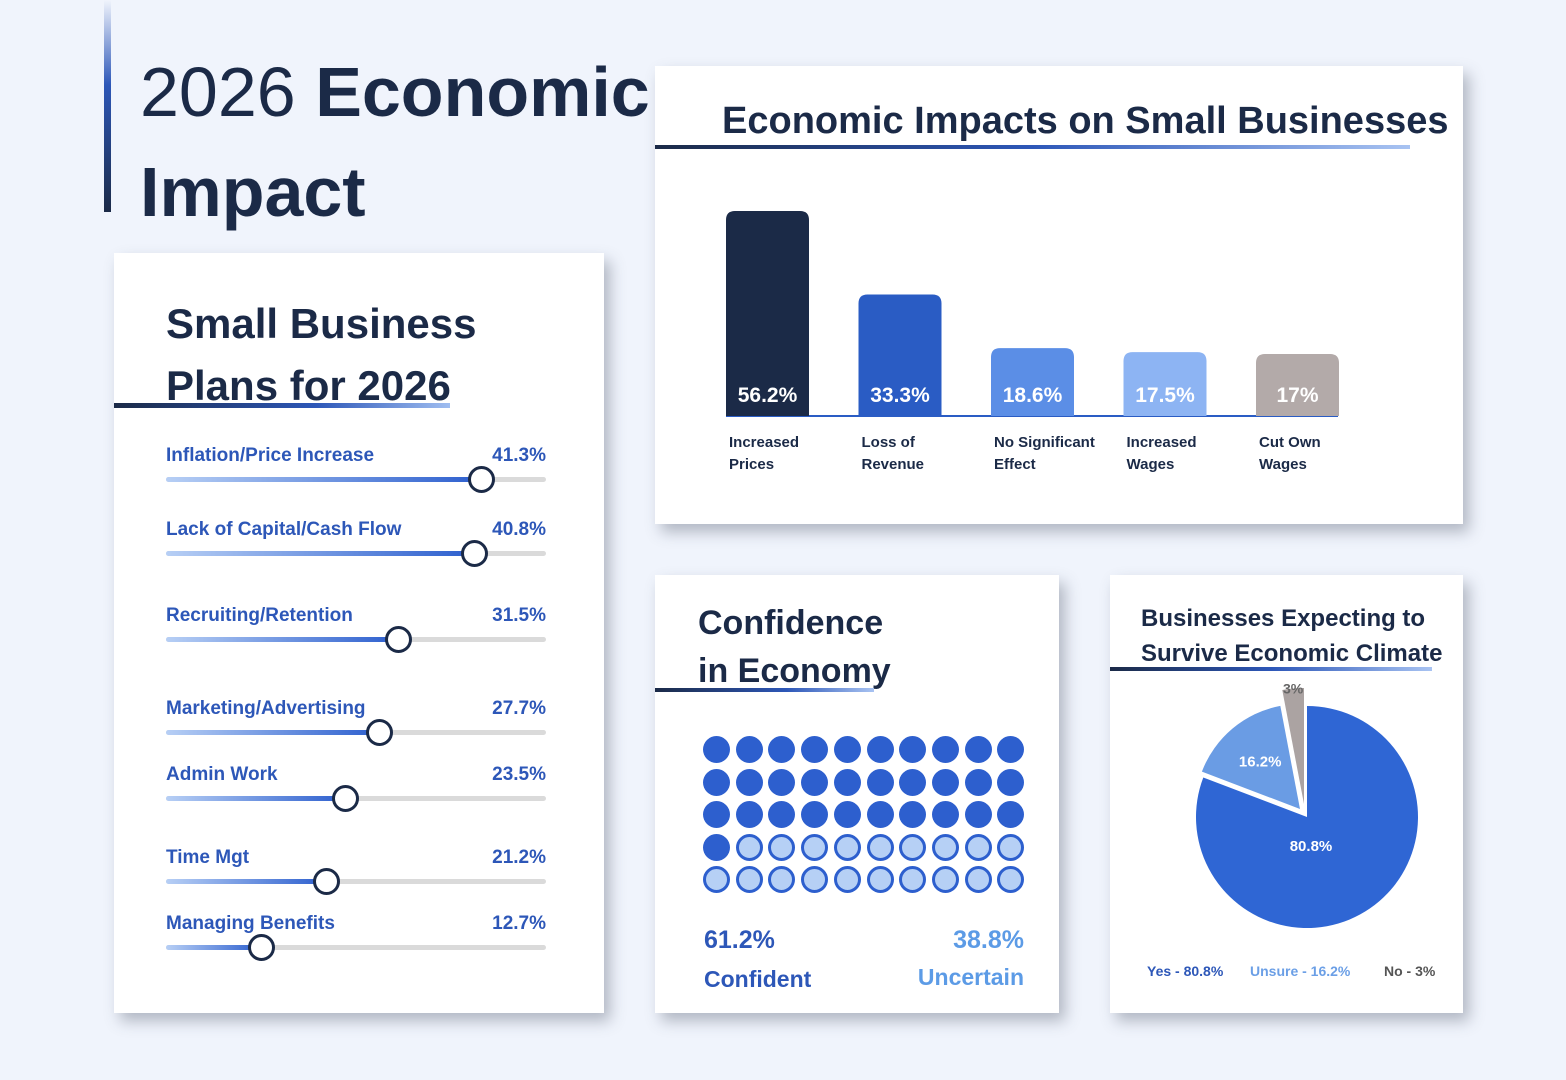 The height and width of the screenshot is (1080, 1566). Describe the element at coordinates (282, 405) in the screenshot. I see `plans-underline` at that location.